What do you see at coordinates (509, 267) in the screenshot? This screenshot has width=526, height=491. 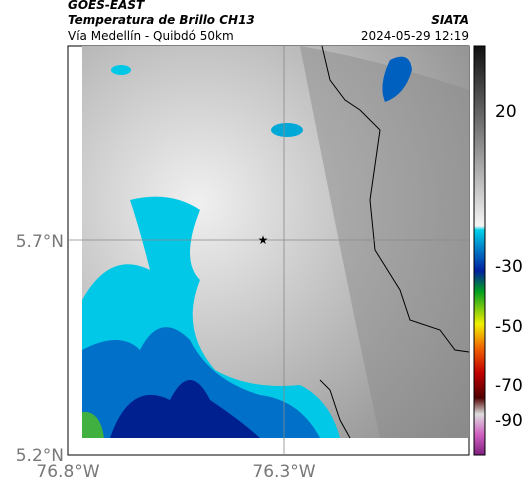 I see `colorbar-label: -30` at bounding box center [509, 267].